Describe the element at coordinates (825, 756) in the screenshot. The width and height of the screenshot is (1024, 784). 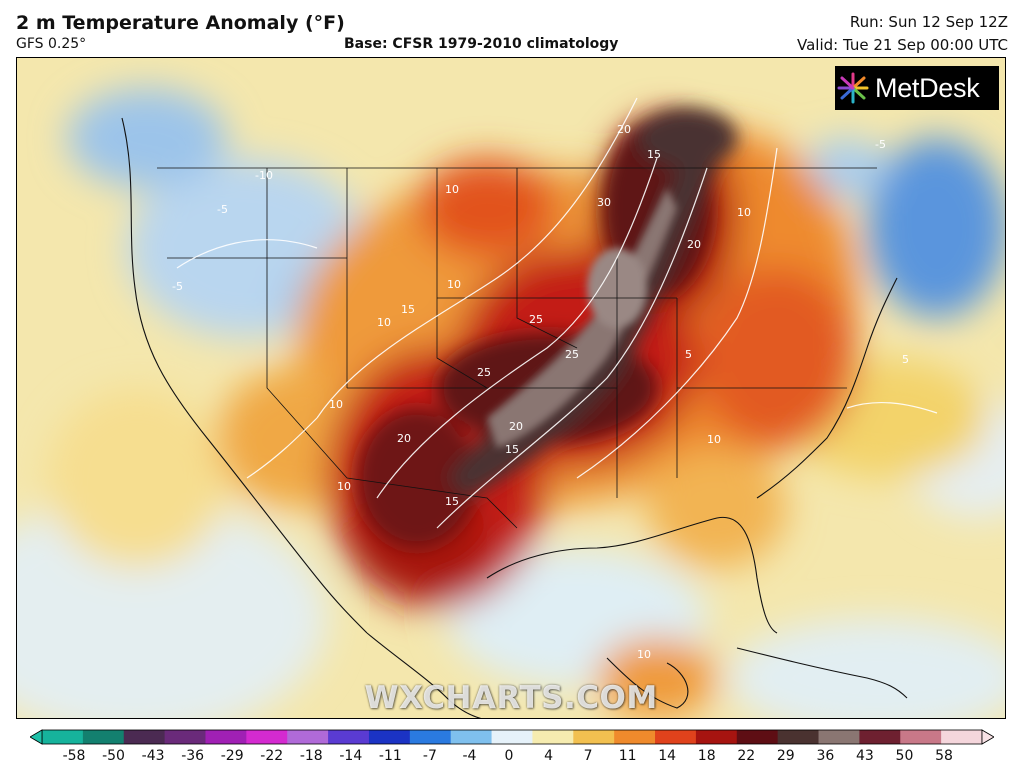
I see `legend-tick-label: 36` at that location.